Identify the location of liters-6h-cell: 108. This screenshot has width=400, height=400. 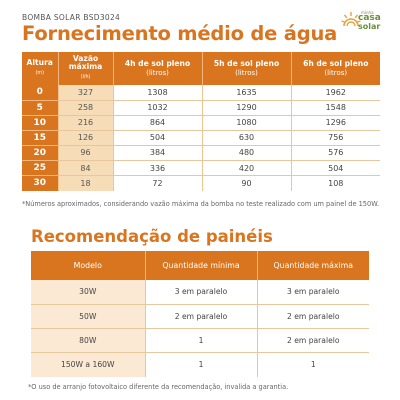
(336, 183).